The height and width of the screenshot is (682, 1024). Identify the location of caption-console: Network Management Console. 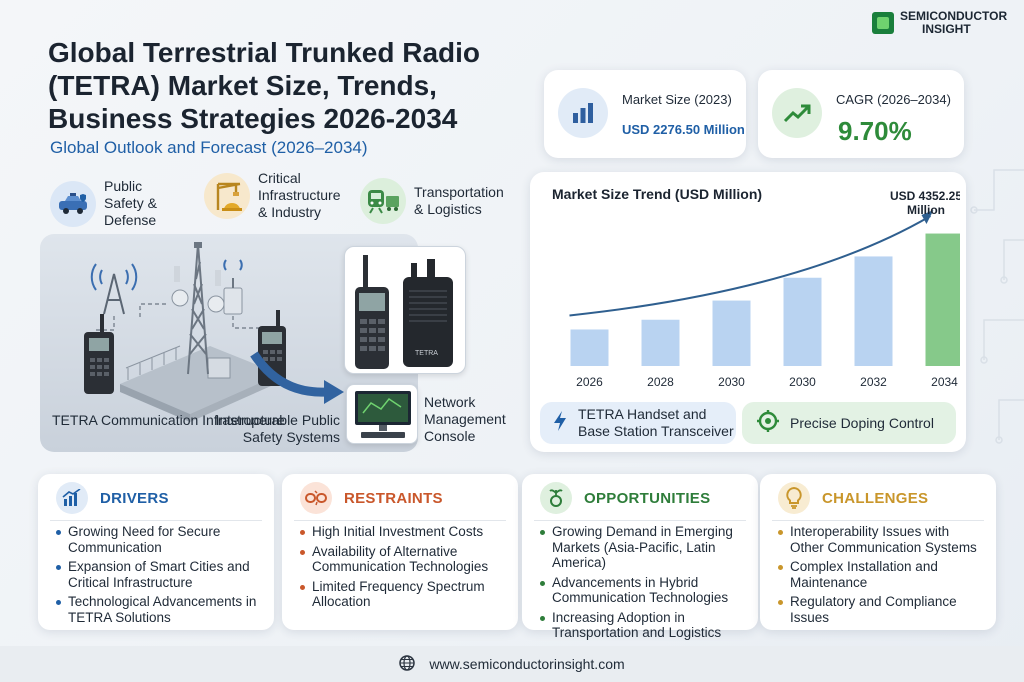
(465, 419).